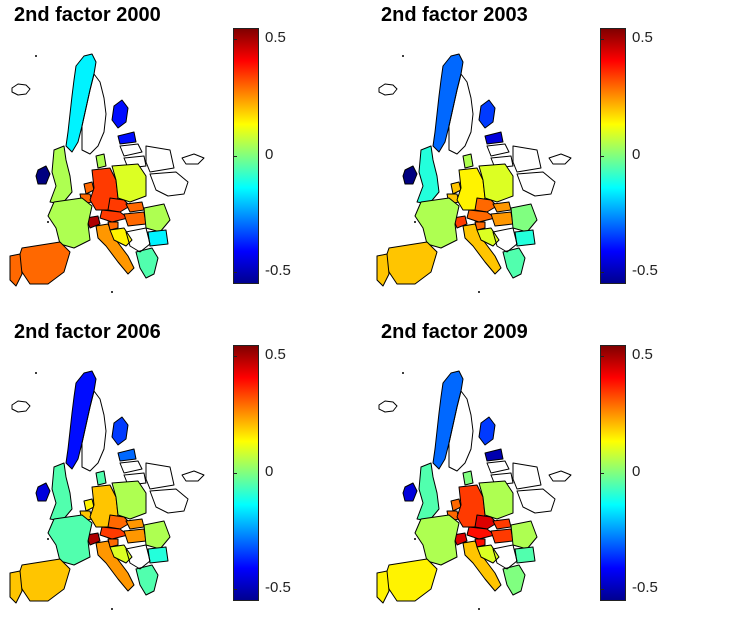 This screenshot has width=733, height=633. What do you see at coordinates (454, 15) in the screenshot?
I see `panel-title: 2nd factor 2003` at bounding box center [454, 15].